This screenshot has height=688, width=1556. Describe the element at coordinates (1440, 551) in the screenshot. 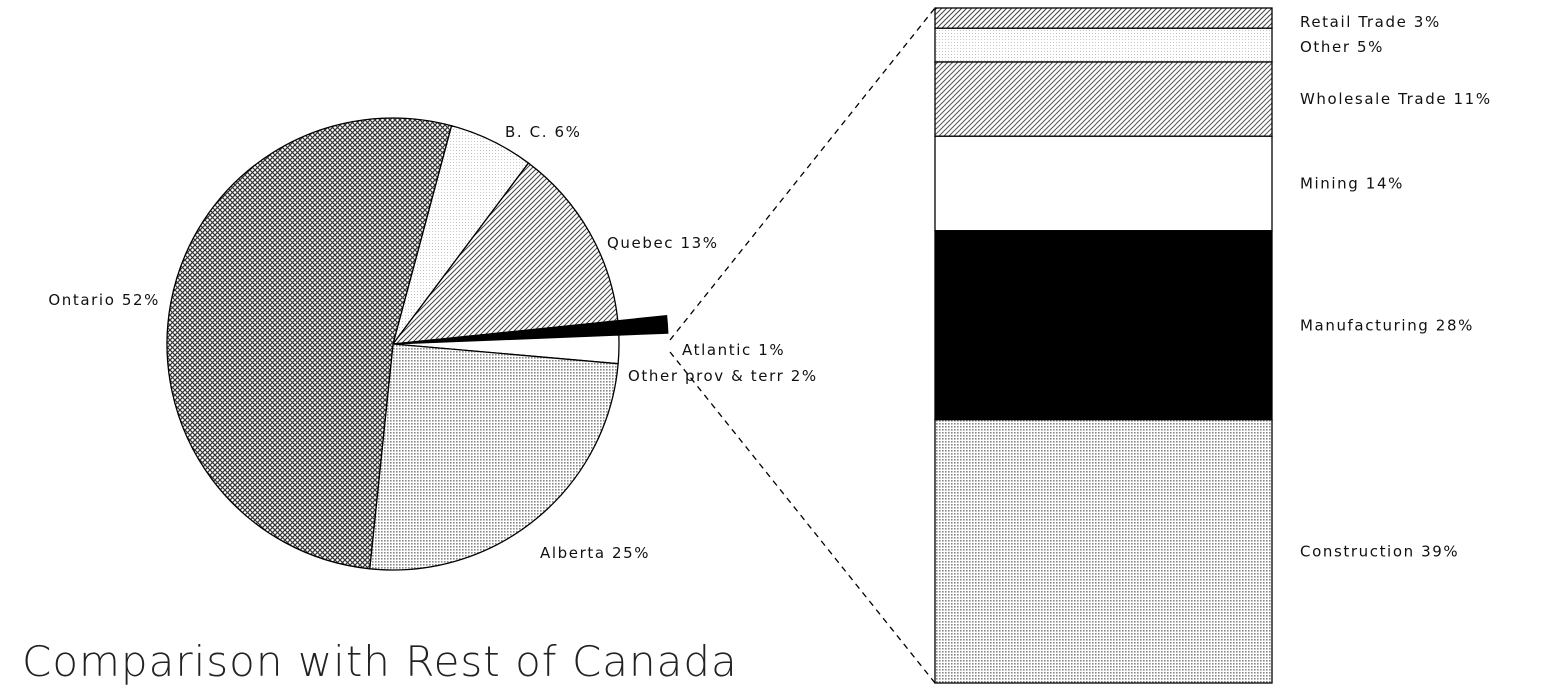

I see `segment-value: 39%` at that location.